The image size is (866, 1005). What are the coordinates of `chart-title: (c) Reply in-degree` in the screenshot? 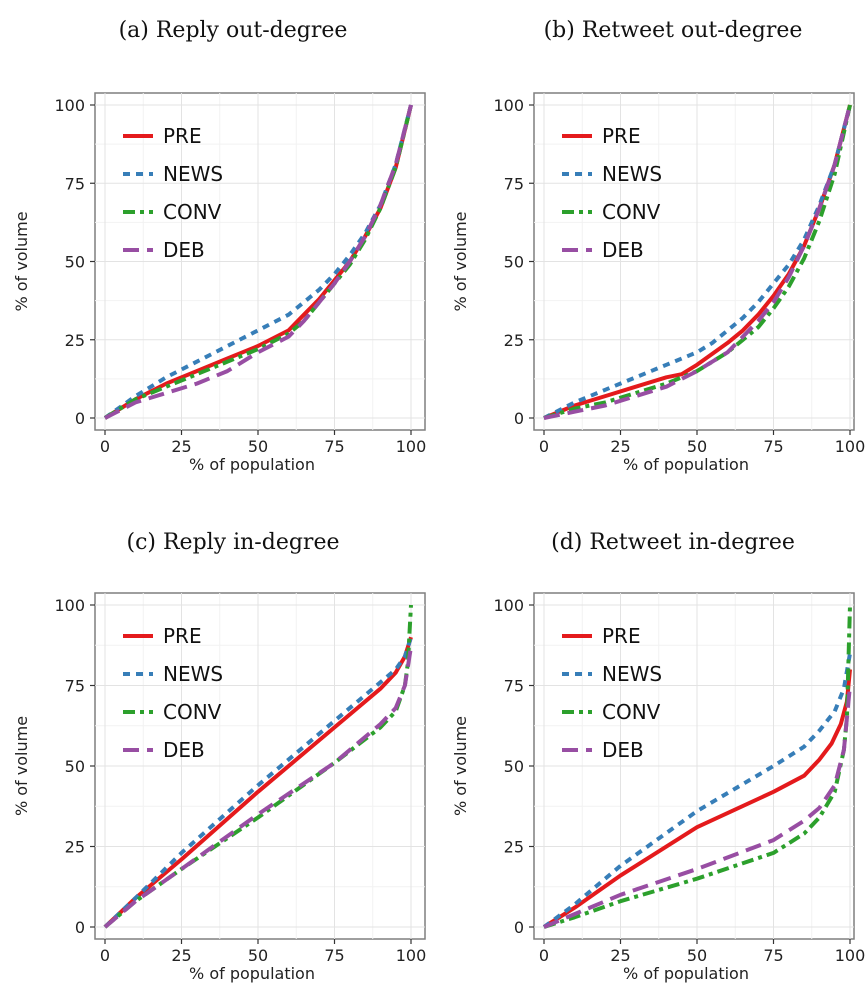 It's located at (233, 542).